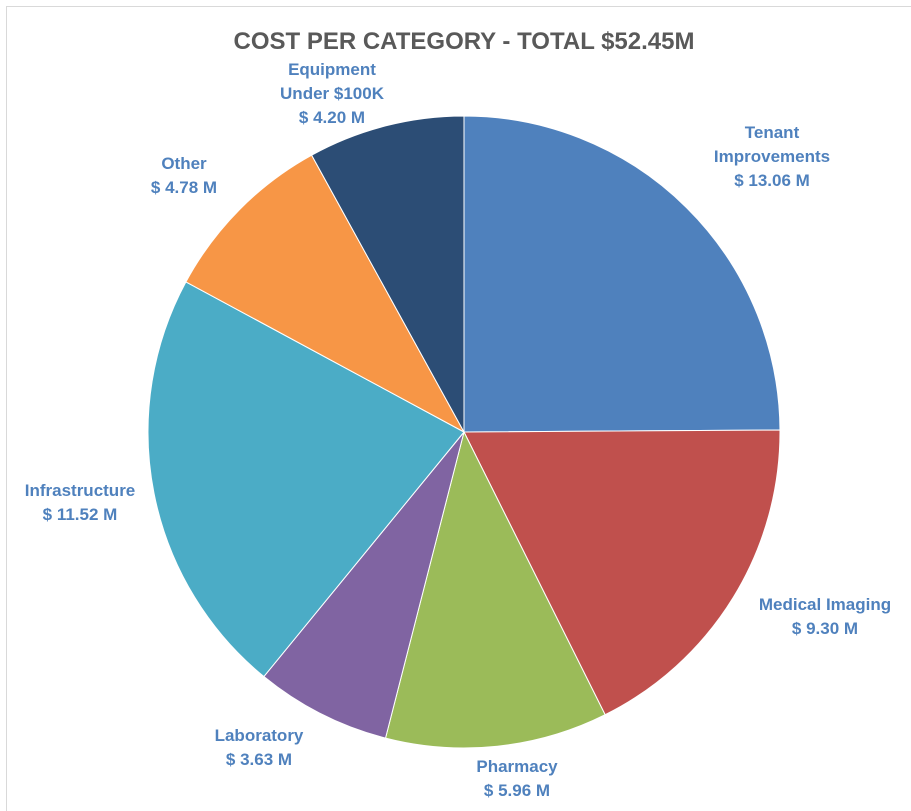 Image resolution: width=911 pixels, height=811 pixels. What do you see at coordinates (772, 180) in the screenshot?
I see `data-label-value: $ 13.06 M` at bounding box center [772, 180].